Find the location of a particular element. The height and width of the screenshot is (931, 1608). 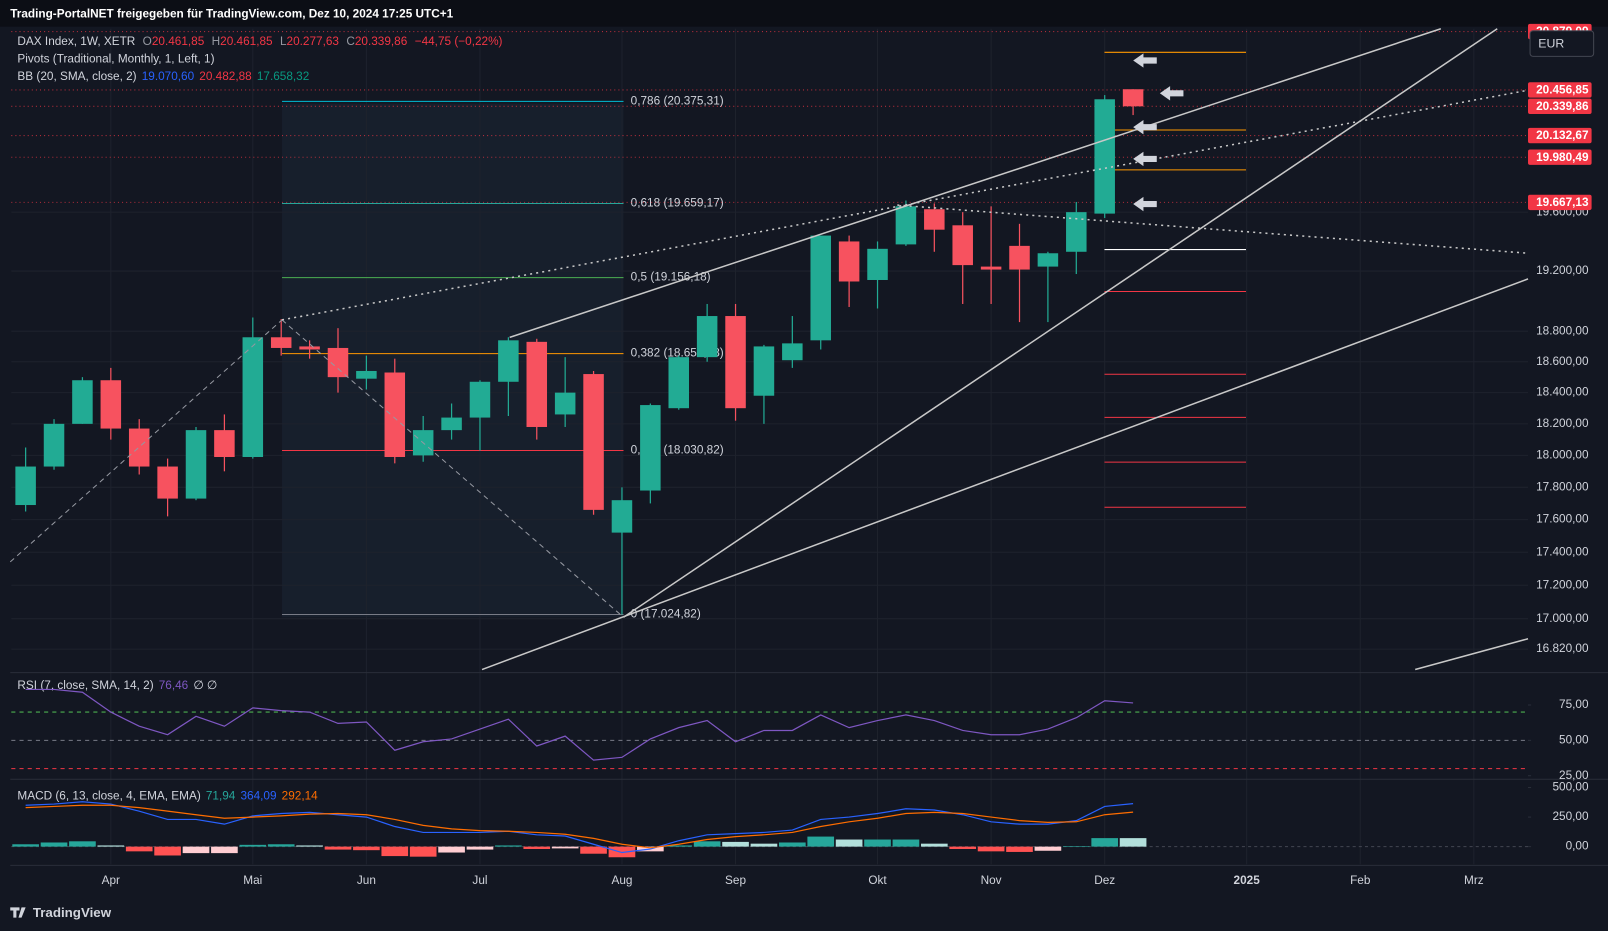

price-tag-label: 19.667,13 is located at coordinates (1562, 202).